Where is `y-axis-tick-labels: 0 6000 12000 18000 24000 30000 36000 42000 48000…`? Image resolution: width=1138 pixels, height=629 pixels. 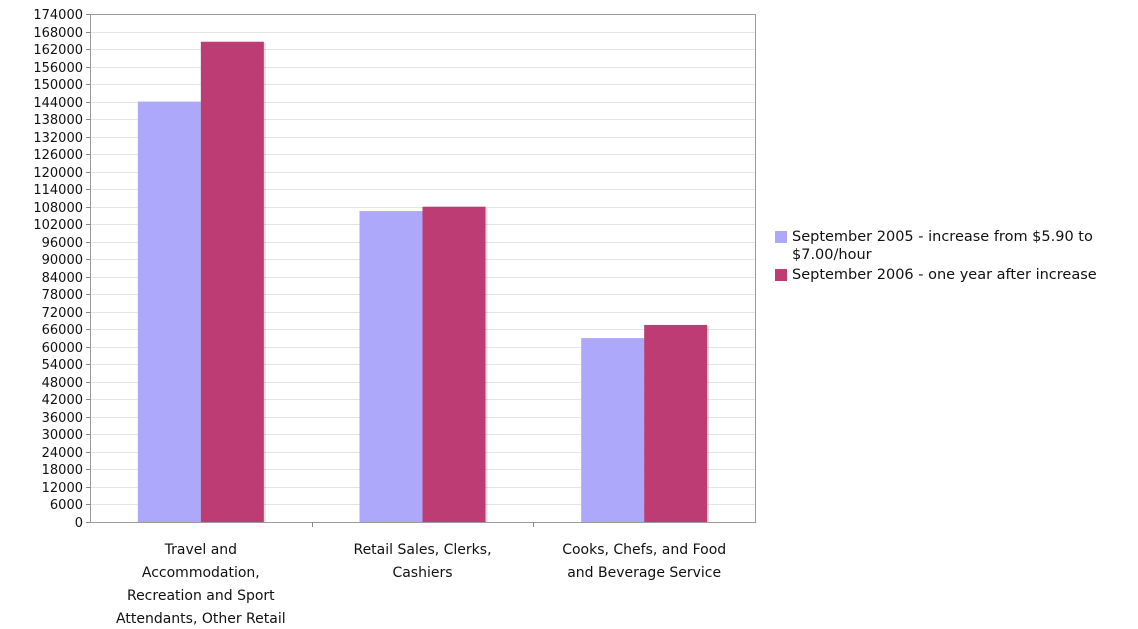
y-axis-tick-labels: 0 6000 12000 18000 24000 30000 36000 42000 48000… is located at coordinates (58, 269).